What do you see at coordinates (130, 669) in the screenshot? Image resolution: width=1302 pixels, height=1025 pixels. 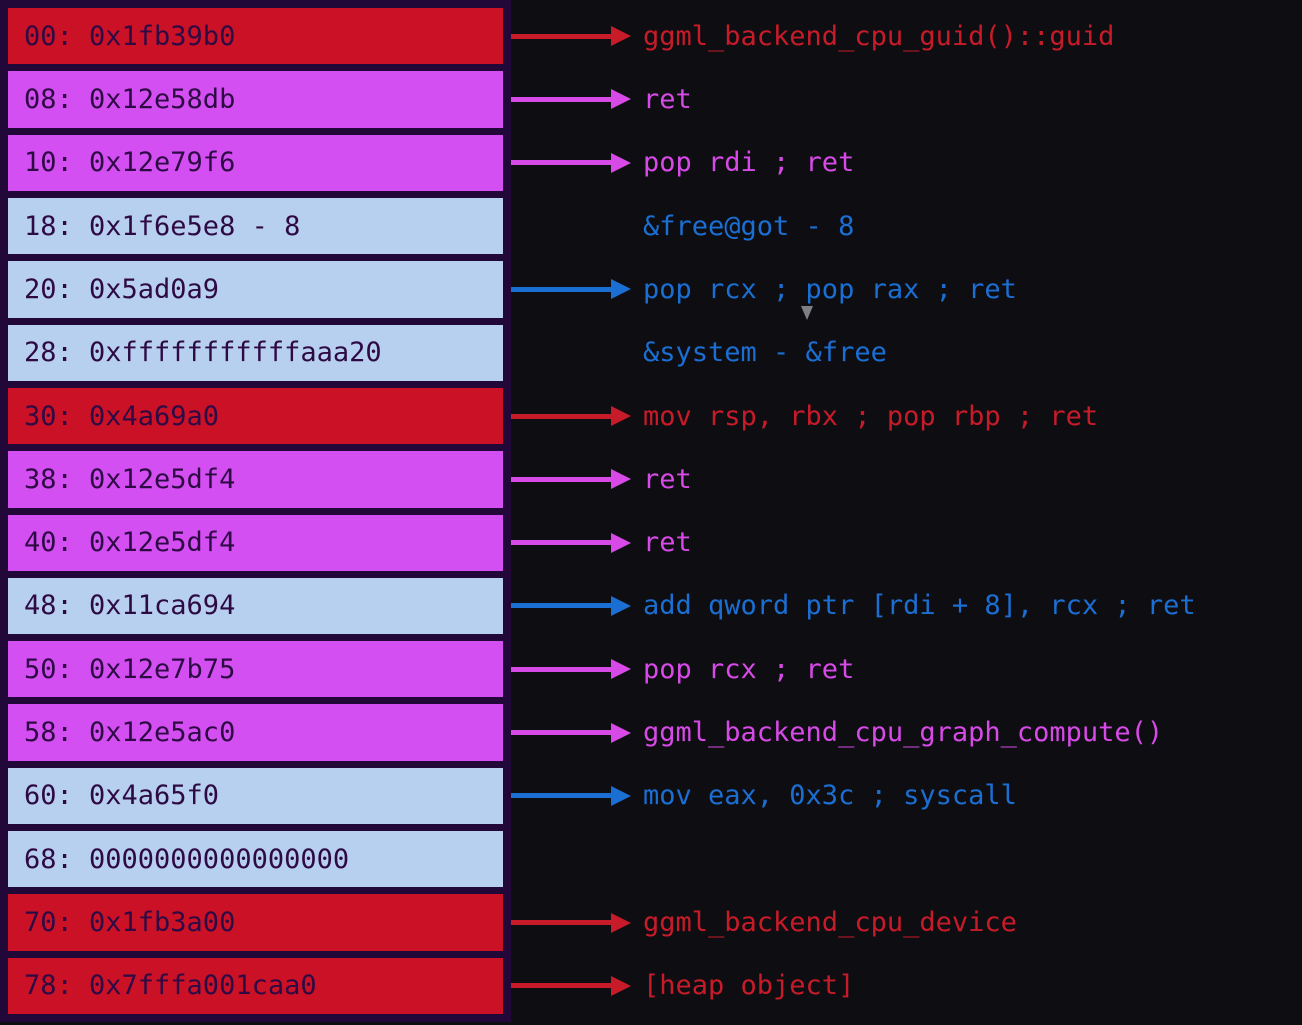 I see `memory-cell-text: 50: 0x12e7b75` at bounding box center [130, 669].